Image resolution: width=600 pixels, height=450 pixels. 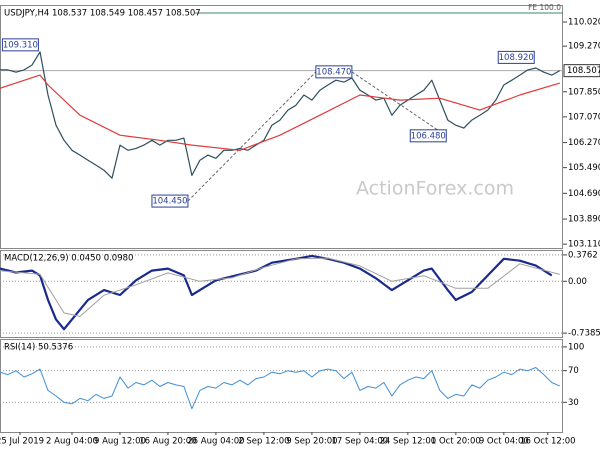 What do you see at coordinates (547, 442) in the screenshot?
I see `x-tick-label: 16 Oct 12:00` at bounding box center [547, 442].